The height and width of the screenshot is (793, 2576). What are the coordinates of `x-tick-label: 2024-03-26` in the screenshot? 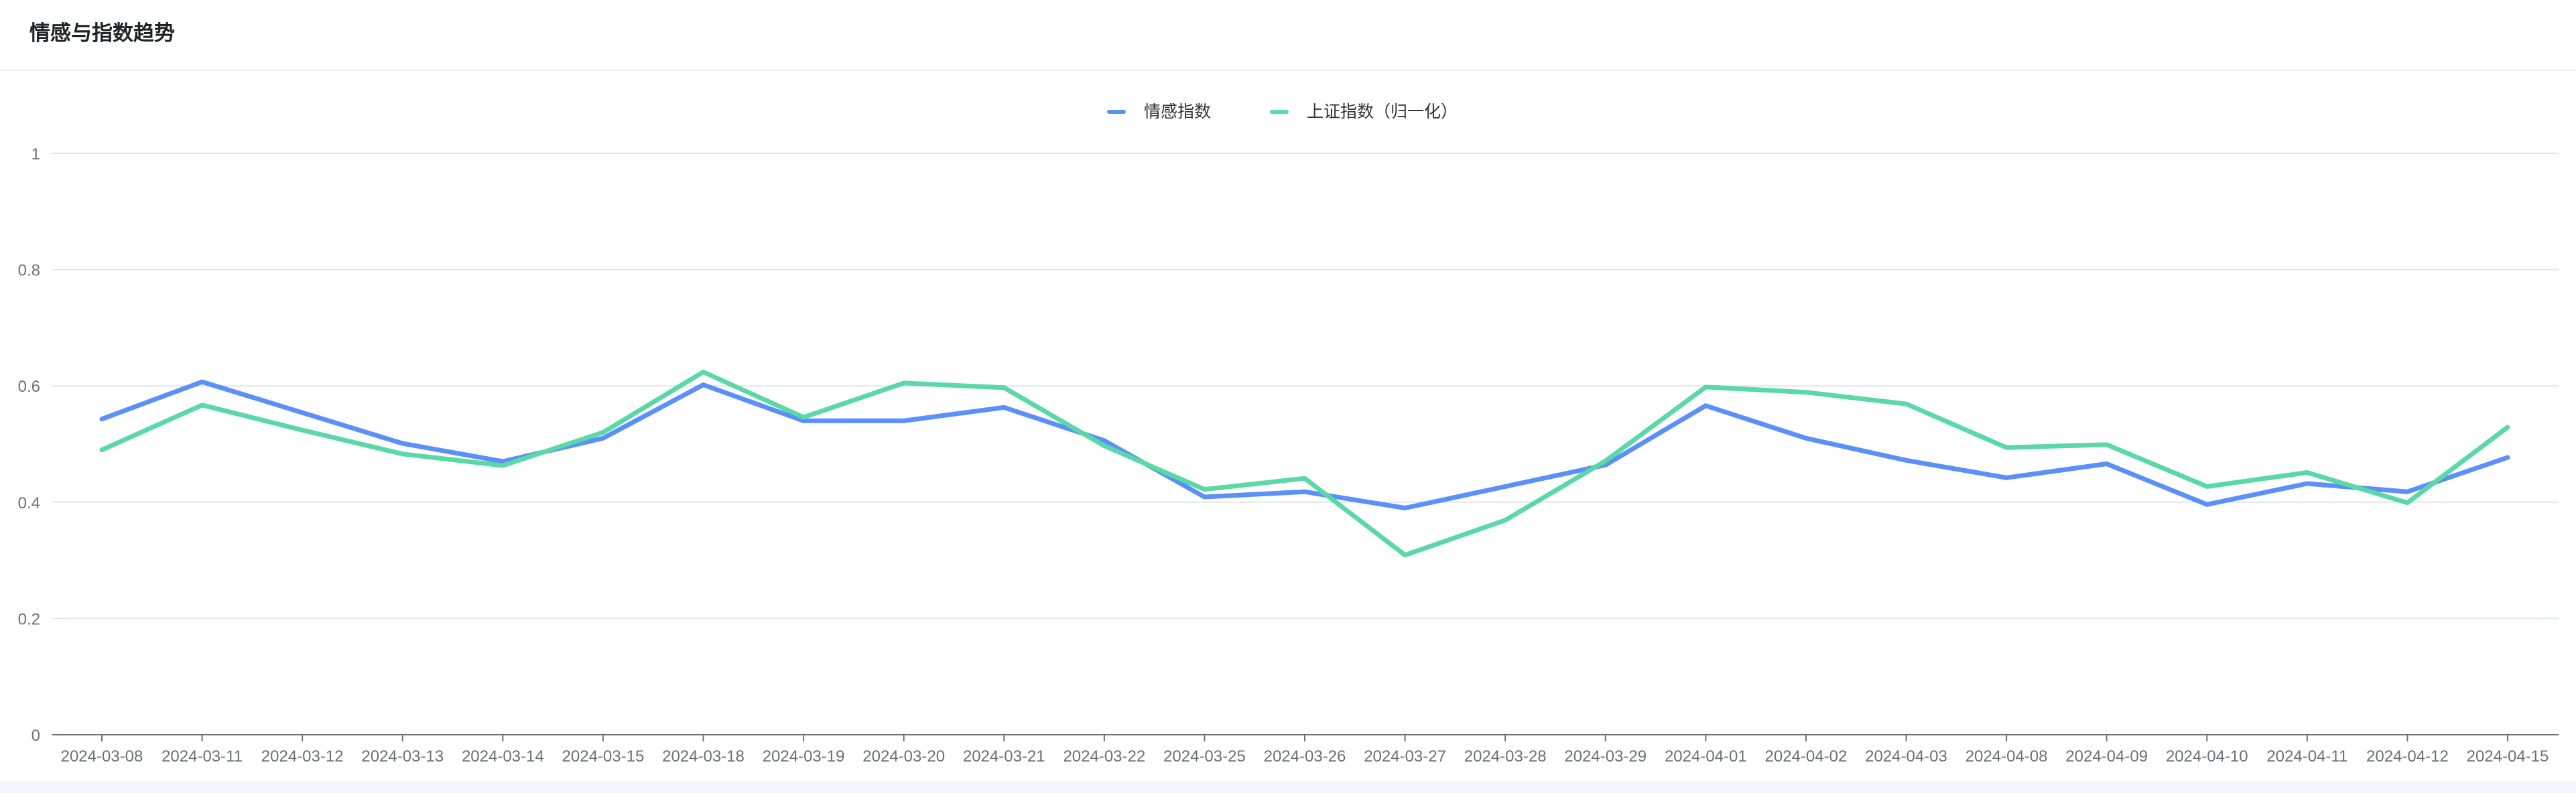 It's located at (1305, 756).